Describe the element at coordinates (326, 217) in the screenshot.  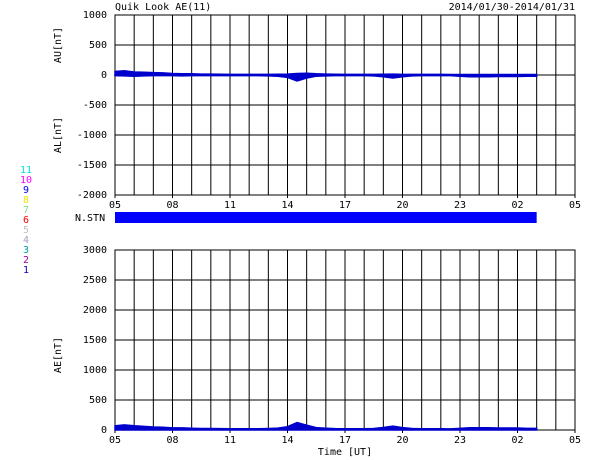
I see `station-bar` at that location.